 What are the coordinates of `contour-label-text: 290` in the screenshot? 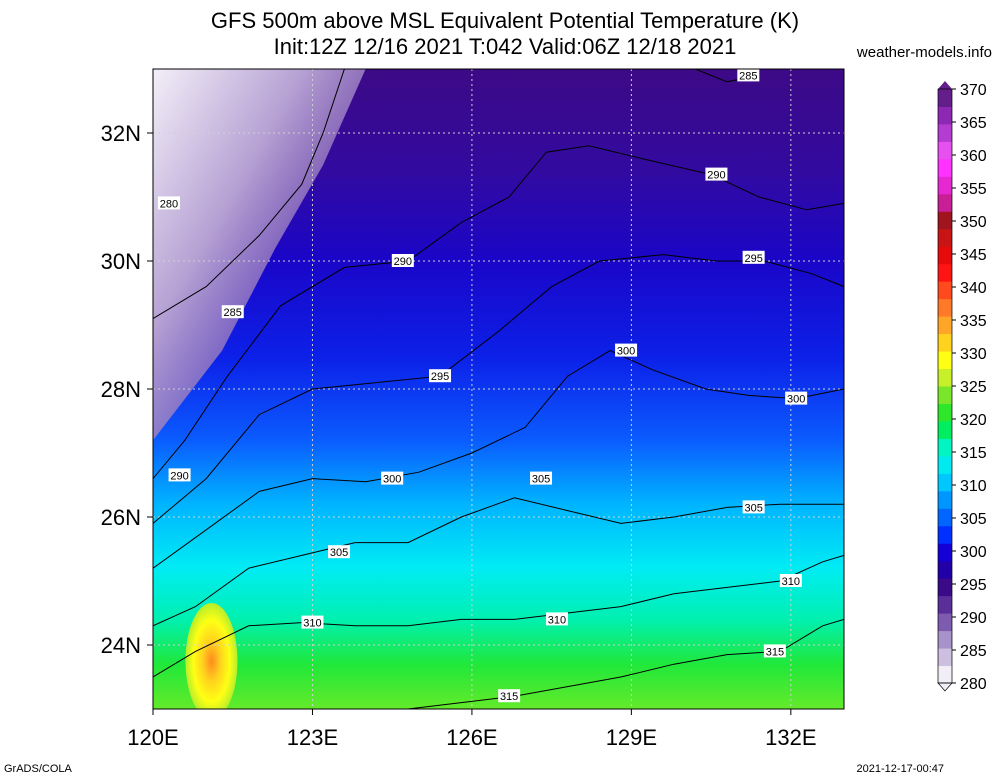 It's located at (403, 262).